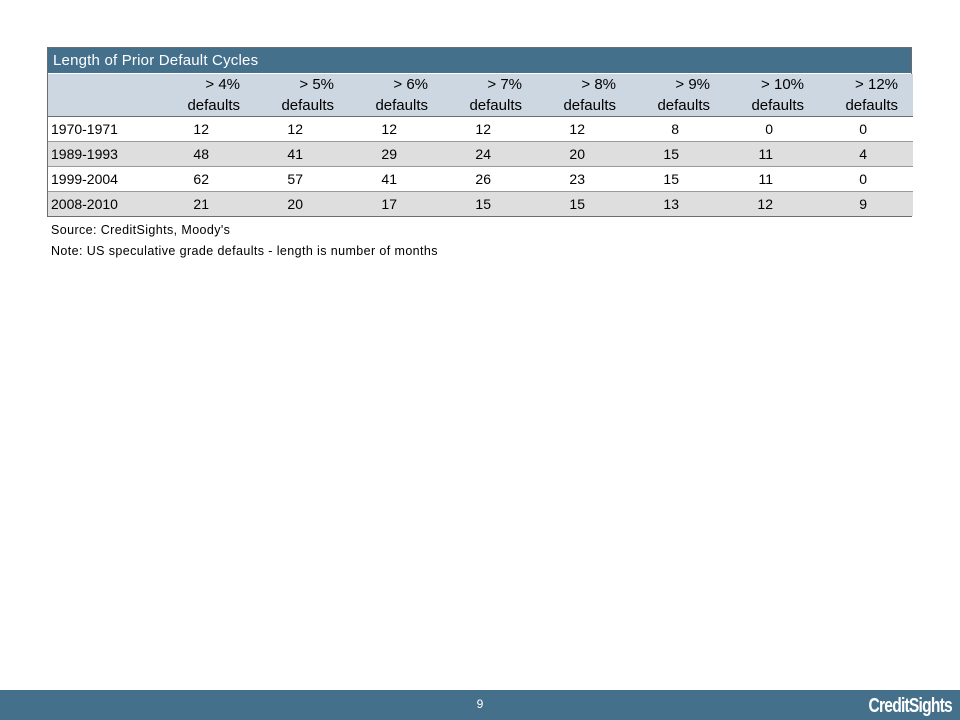 The height and width of the screenshot is (720, 960). What do you see at coordinates (479, 61) in the screenshot?
I see `table-title: Length of Prior Default Cycles` at bounding box center [479, 61].